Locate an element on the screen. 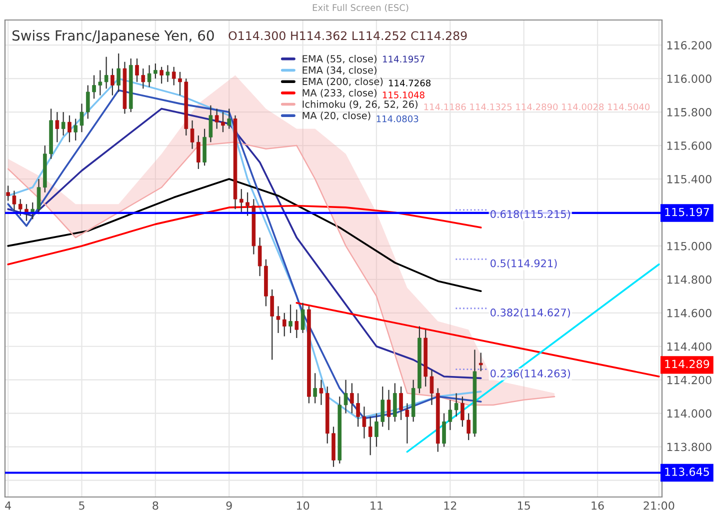  y-tick-label: 114.400 is located at coordinates (689, 346).